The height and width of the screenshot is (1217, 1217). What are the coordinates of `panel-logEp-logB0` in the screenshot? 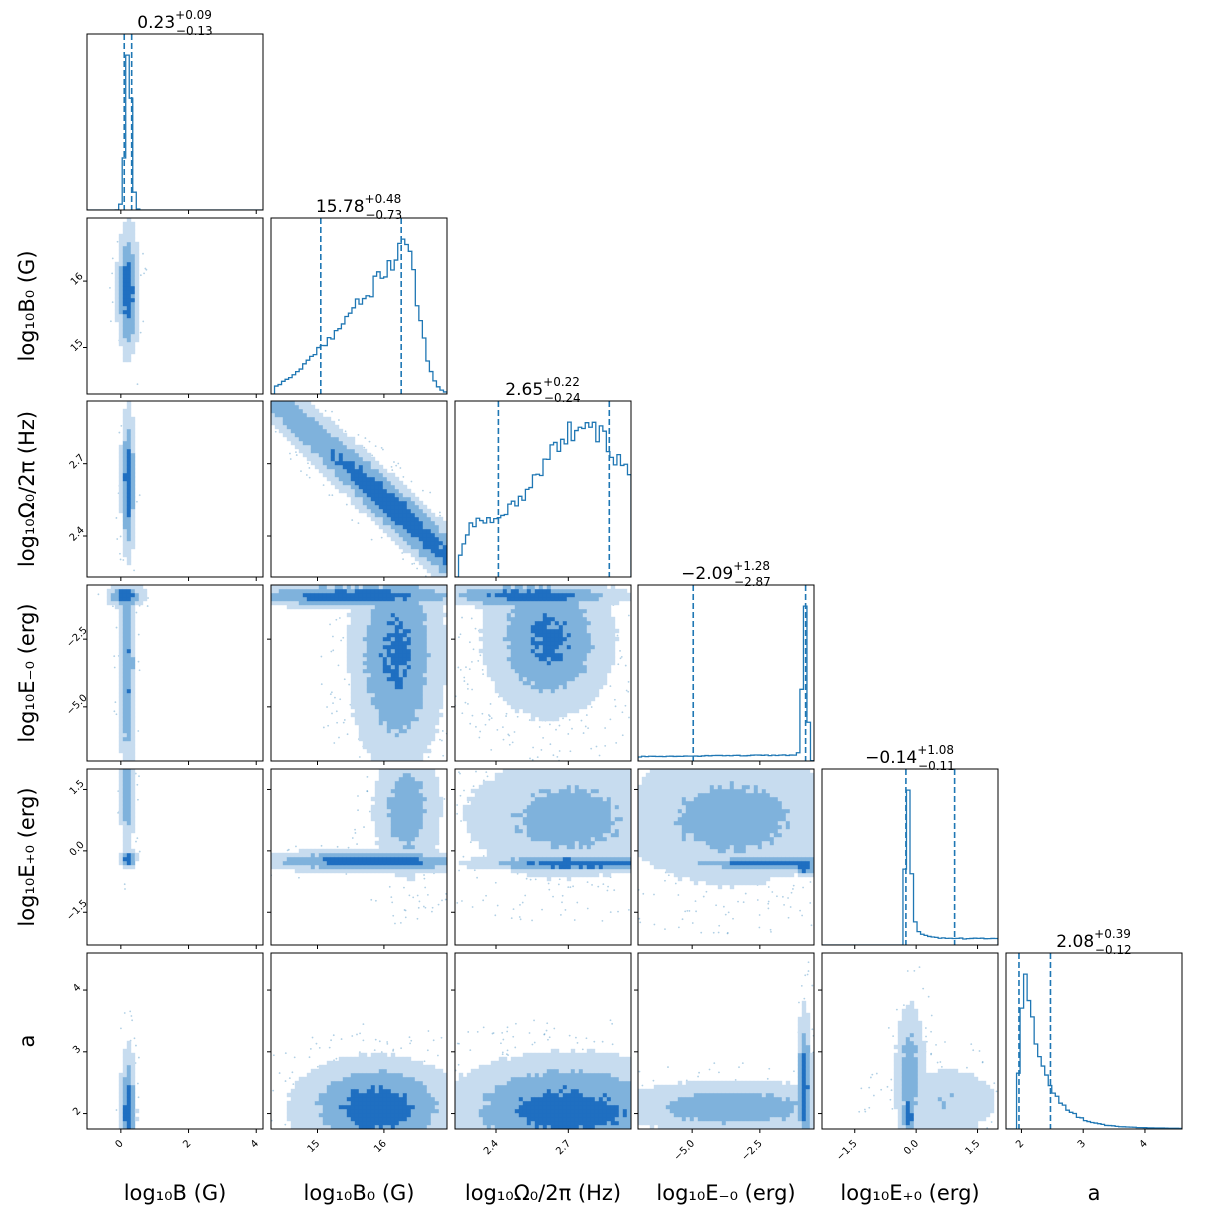 It's located at (357, 858).